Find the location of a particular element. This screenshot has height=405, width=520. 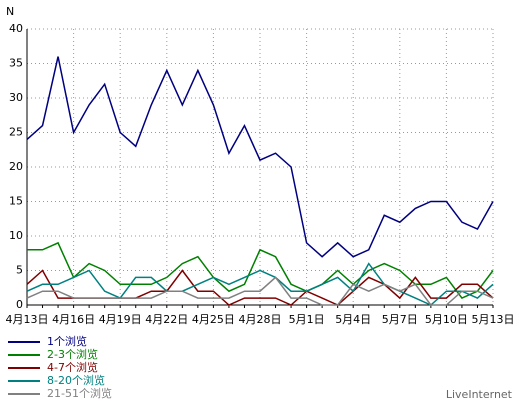

y-tick-label: 30 is located at coordinates (16, 97).